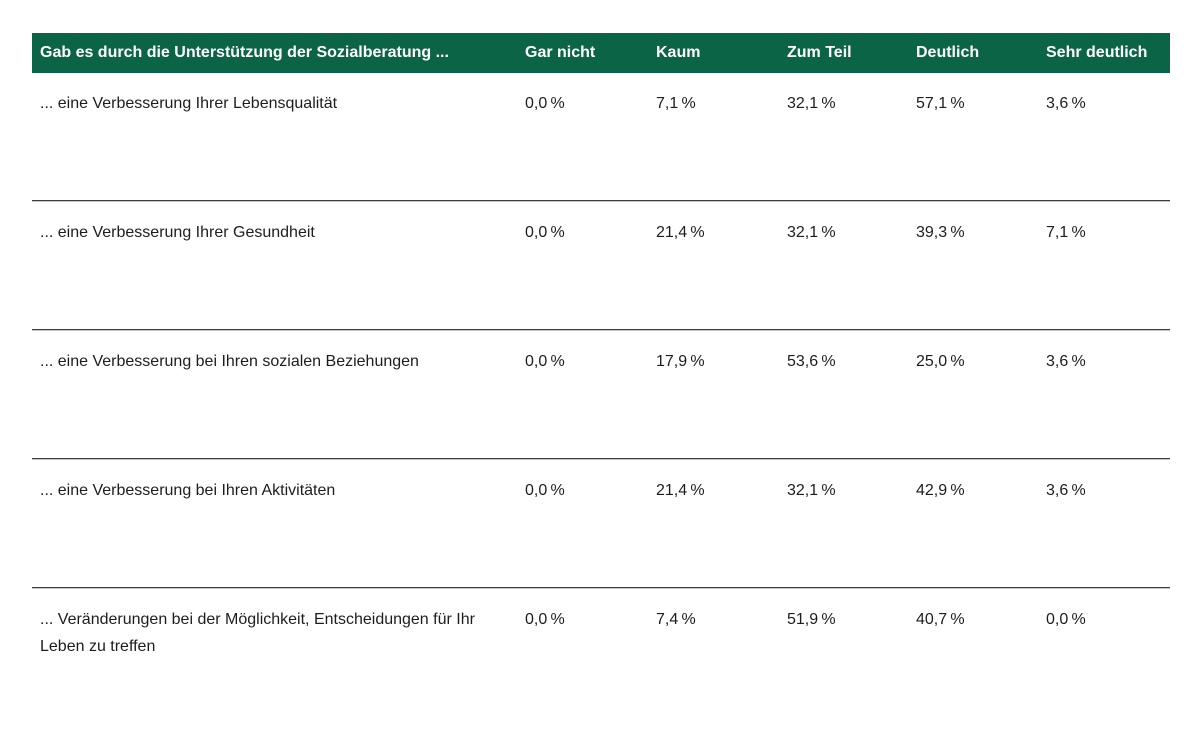 The image size is (1200, 750). I want to click on cell-value: 40,7 %, so click(940, 619).